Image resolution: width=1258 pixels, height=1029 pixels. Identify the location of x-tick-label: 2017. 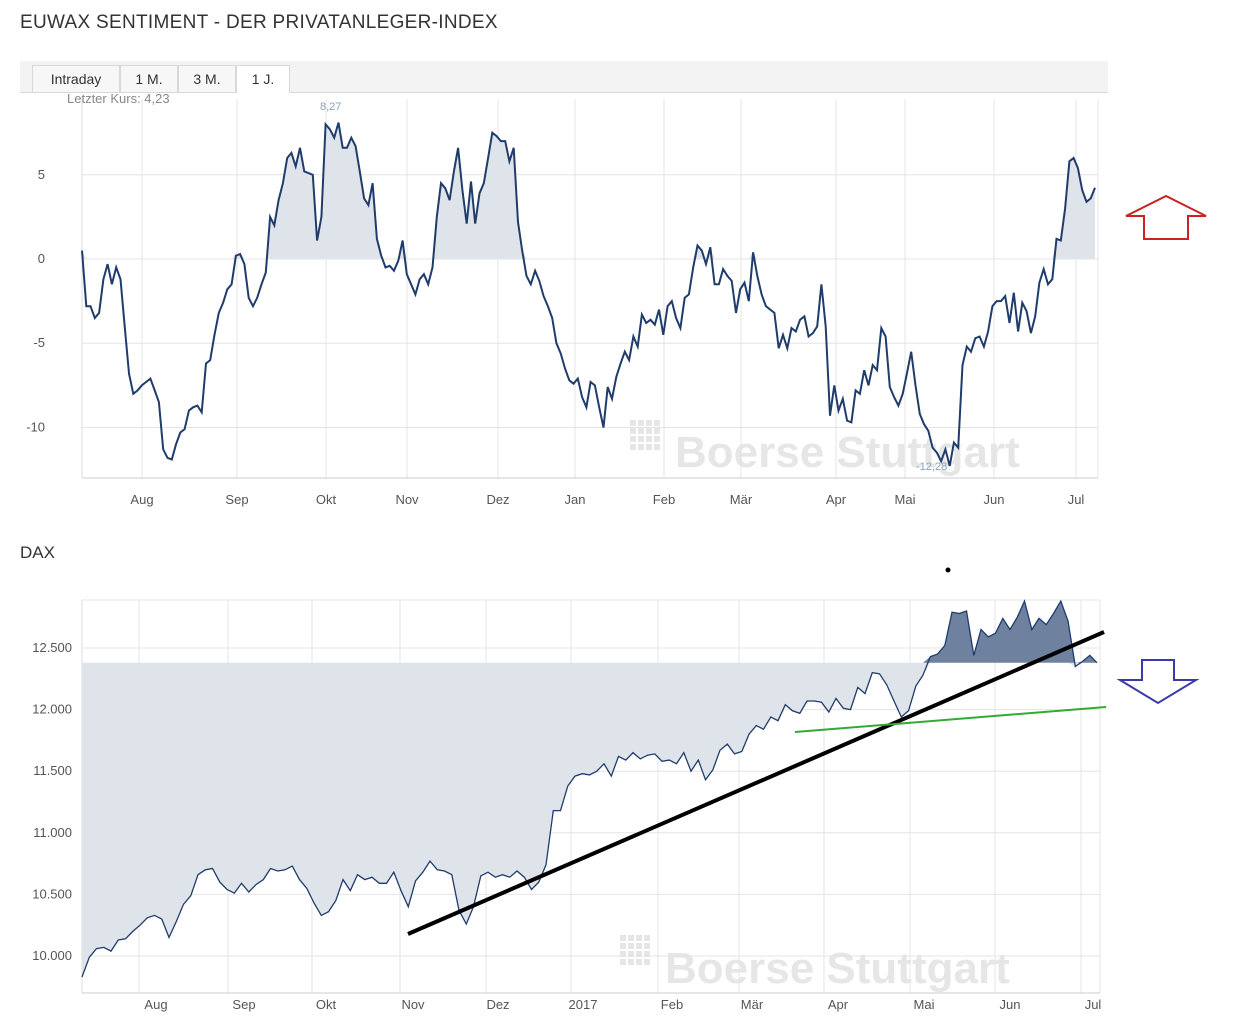
(583, 1004).